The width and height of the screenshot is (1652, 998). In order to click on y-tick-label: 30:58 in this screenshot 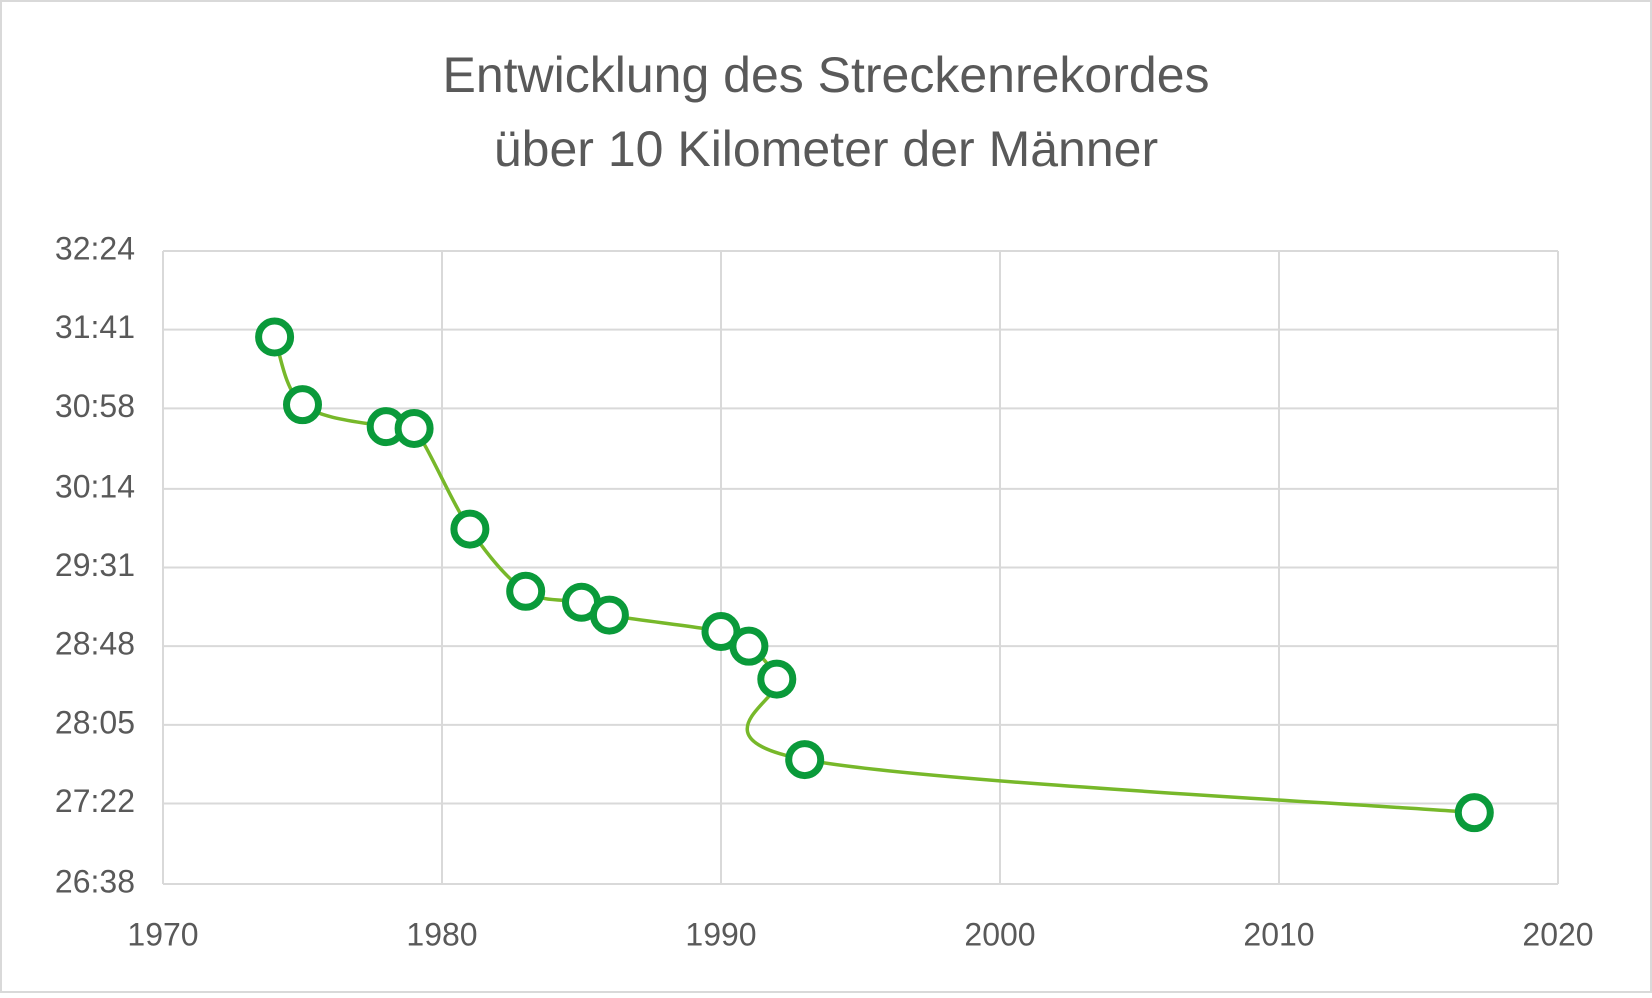, I will do `click(95, 406)`.